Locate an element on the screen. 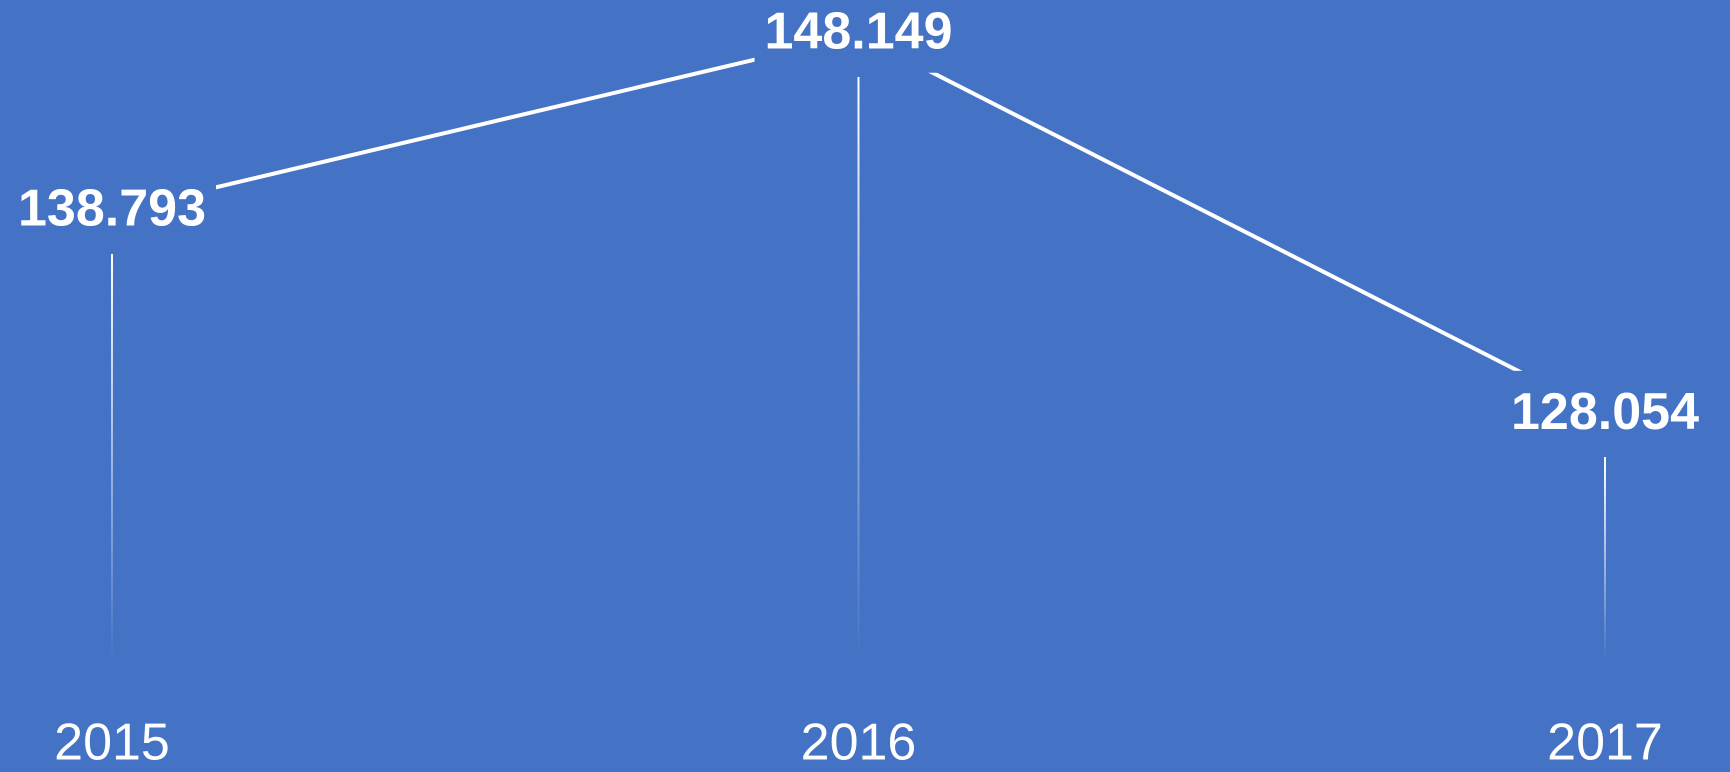  x-tick-label: 2015 is located at coordinates (112, 743).